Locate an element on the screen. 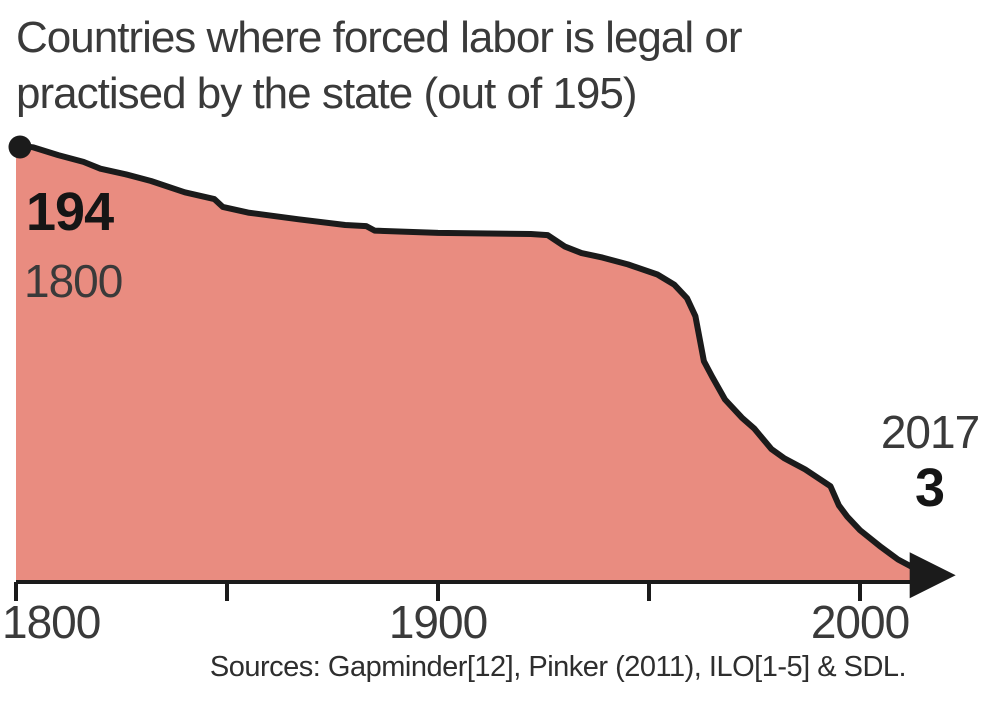  end-annotation: 2017 3 is located at coordinates (926, 462).